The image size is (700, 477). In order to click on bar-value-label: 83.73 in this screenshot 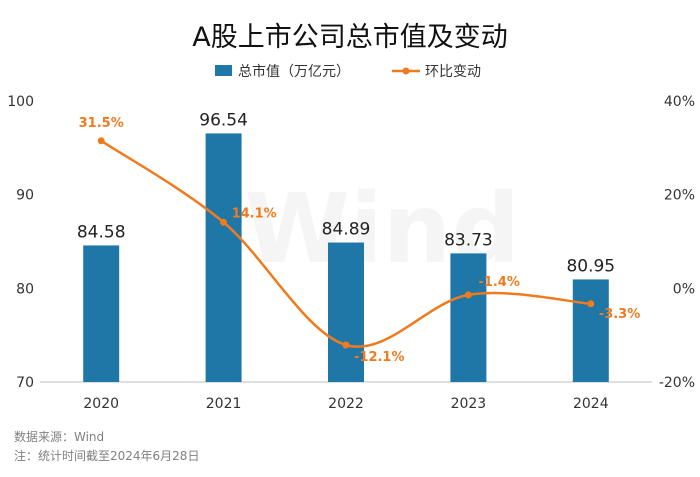, I will do `click(468, 240)`.